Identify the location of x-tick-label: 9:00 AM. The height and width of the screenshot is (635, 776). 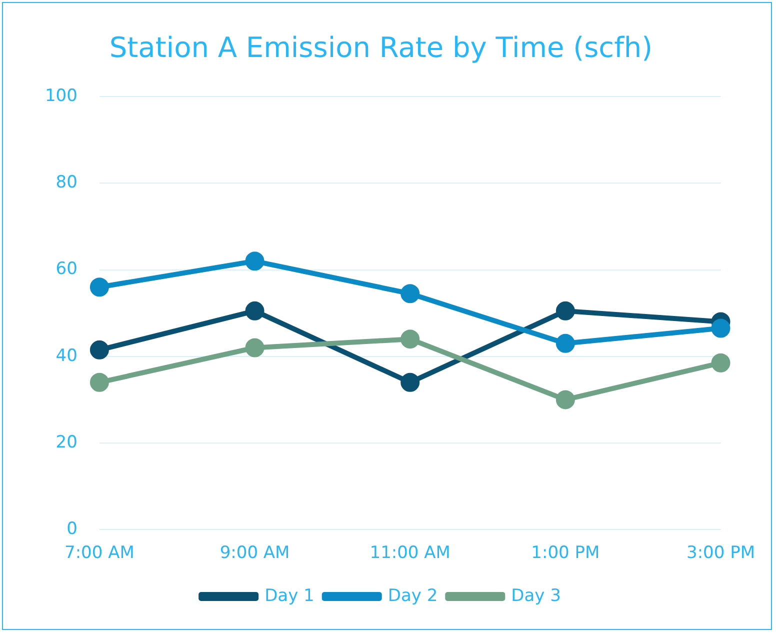
(255, 553).